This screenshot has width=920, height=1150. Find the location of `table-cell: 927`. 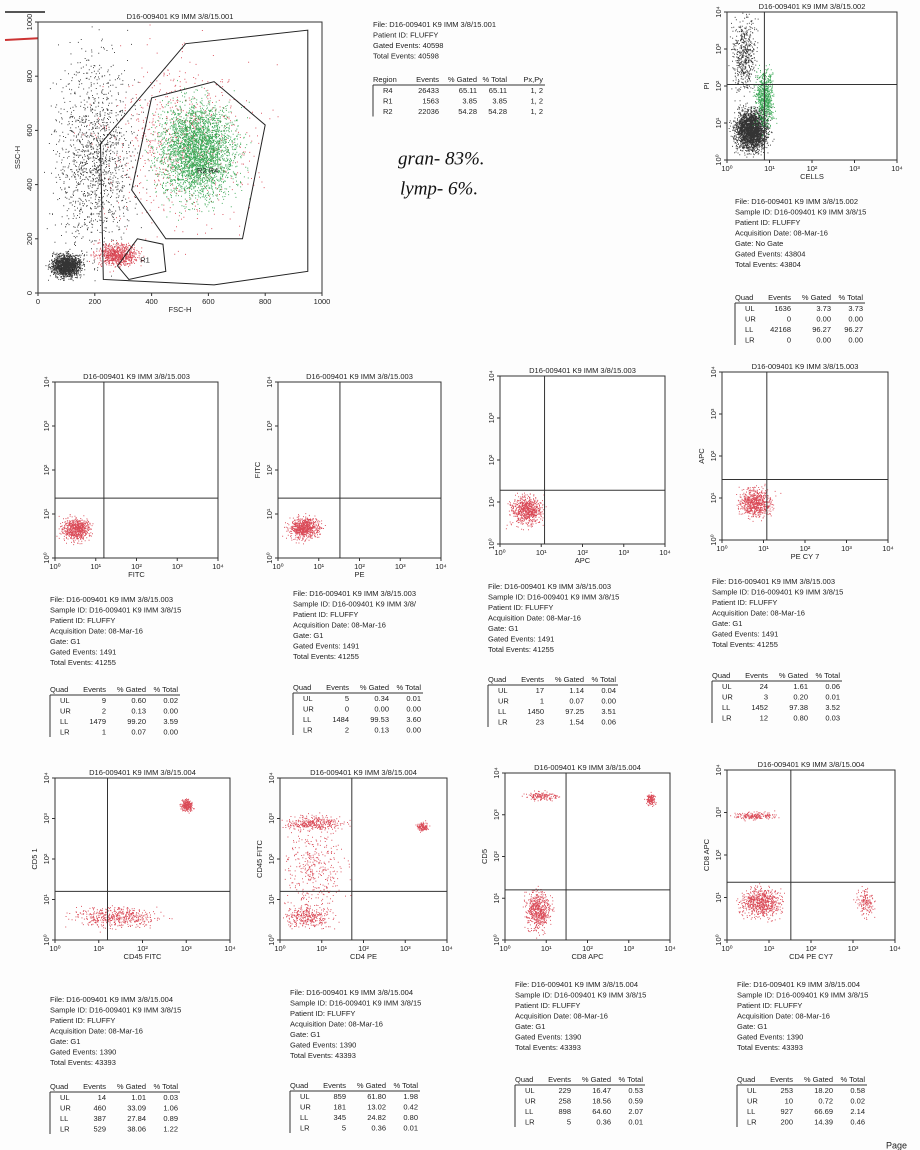

table-cell: 927 is located at coordinates (786, 1111).